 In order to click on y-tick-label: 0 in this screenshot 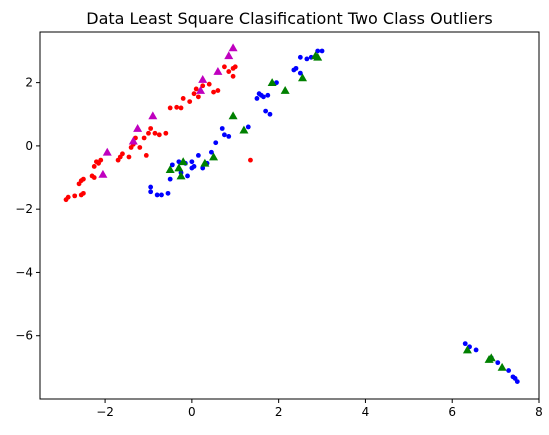, I will do `click(29, 146)`.